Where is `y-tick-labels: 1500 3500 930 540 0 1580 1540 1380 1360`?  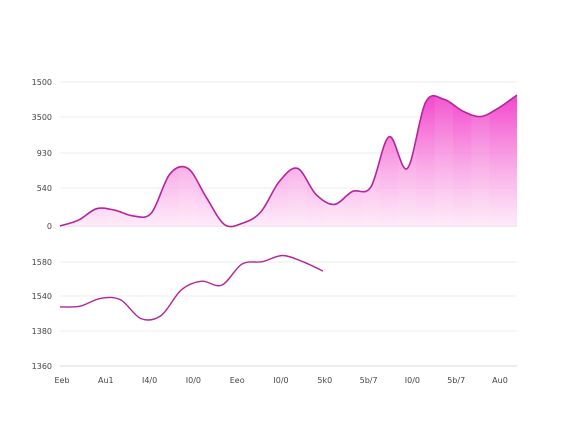 y-tick-labels: 1500 3500 930 540 0 1580 1540 1380 1360 is located at coordinates (42, 224).